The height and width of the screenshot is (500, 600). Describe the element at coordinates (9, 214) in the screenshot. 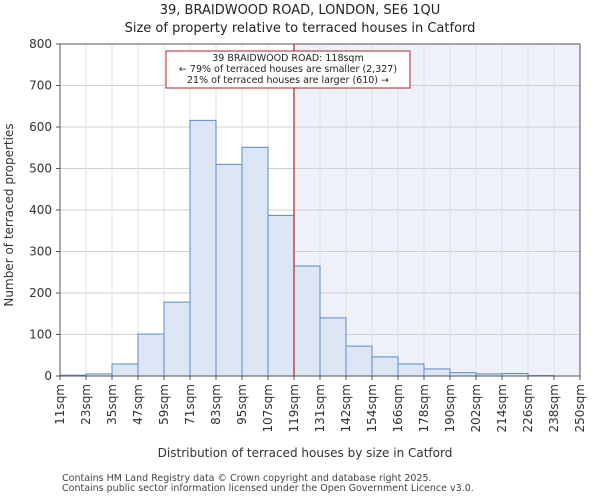

I see `y-axis-label: Number of terraced properties` at that location.